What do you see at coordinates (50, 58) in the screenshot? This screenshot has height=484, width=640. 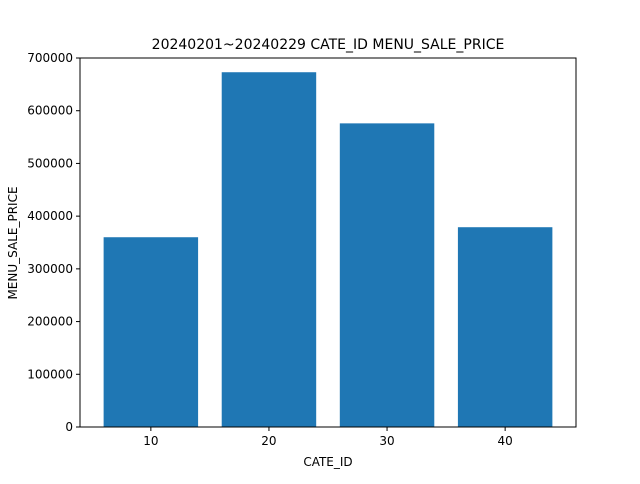 I see `y-tick-label: 700000` at bounding box center [50, 58].